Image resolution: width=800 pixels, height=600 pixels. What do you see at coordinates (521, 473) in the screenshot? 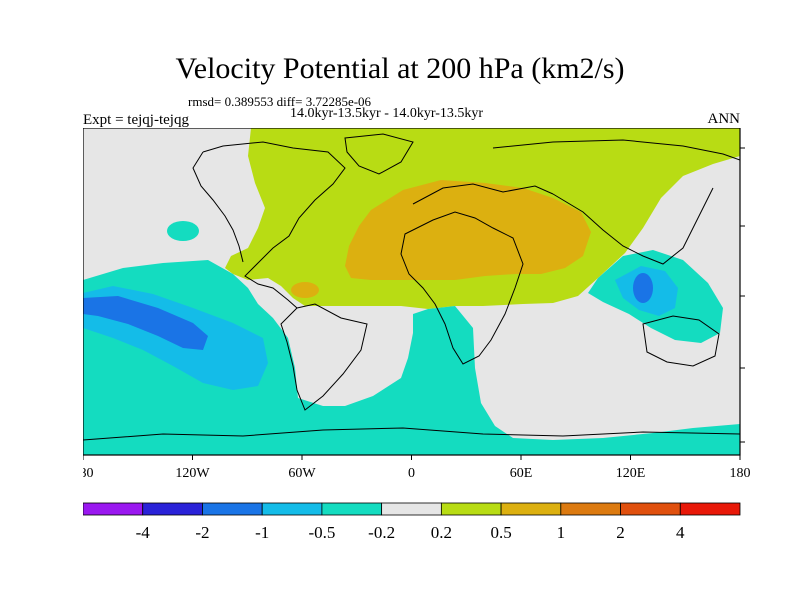
I see `lon-label: 60E` at bounding box center [521, 473].